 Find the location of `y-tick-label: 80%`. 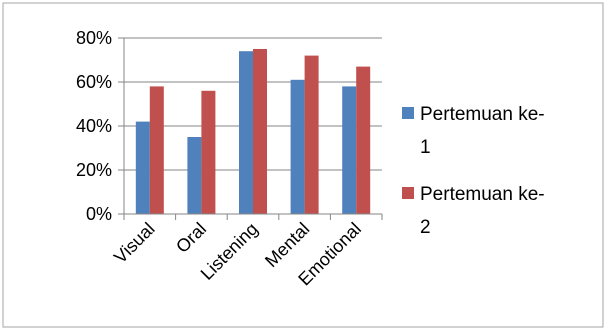

y-tick-label: 80% is located at coordinates (94, 38).